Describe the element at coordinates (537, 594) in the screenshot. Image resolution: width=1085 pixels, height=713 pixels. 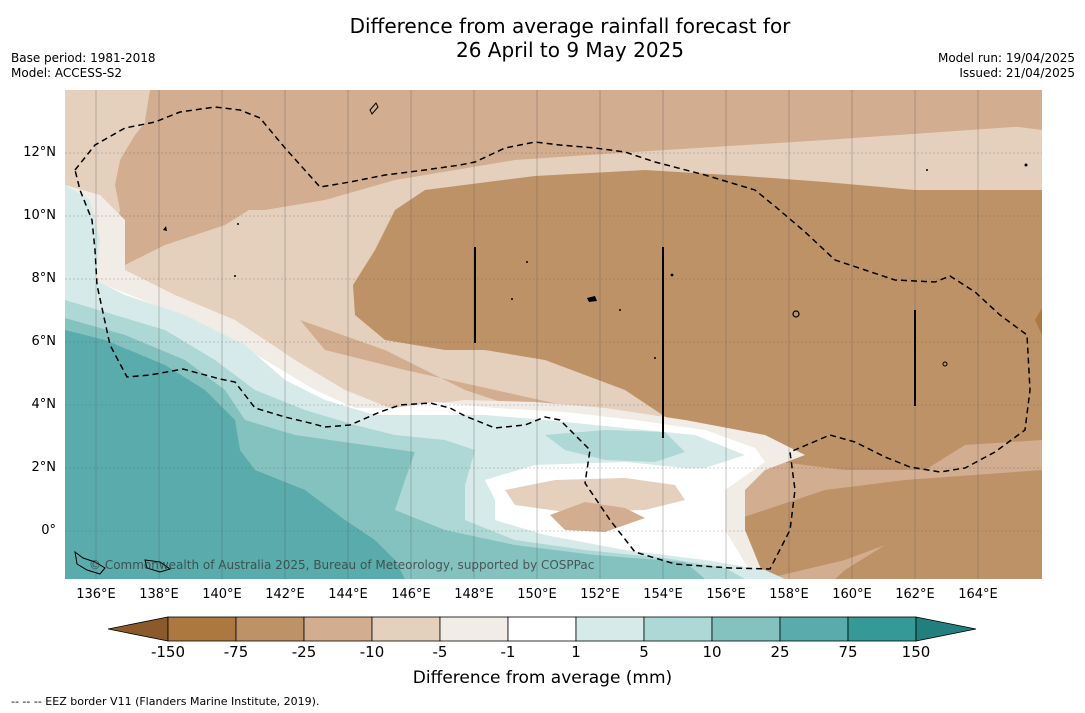
I see `lon-label-150e: 150°E` at that location.